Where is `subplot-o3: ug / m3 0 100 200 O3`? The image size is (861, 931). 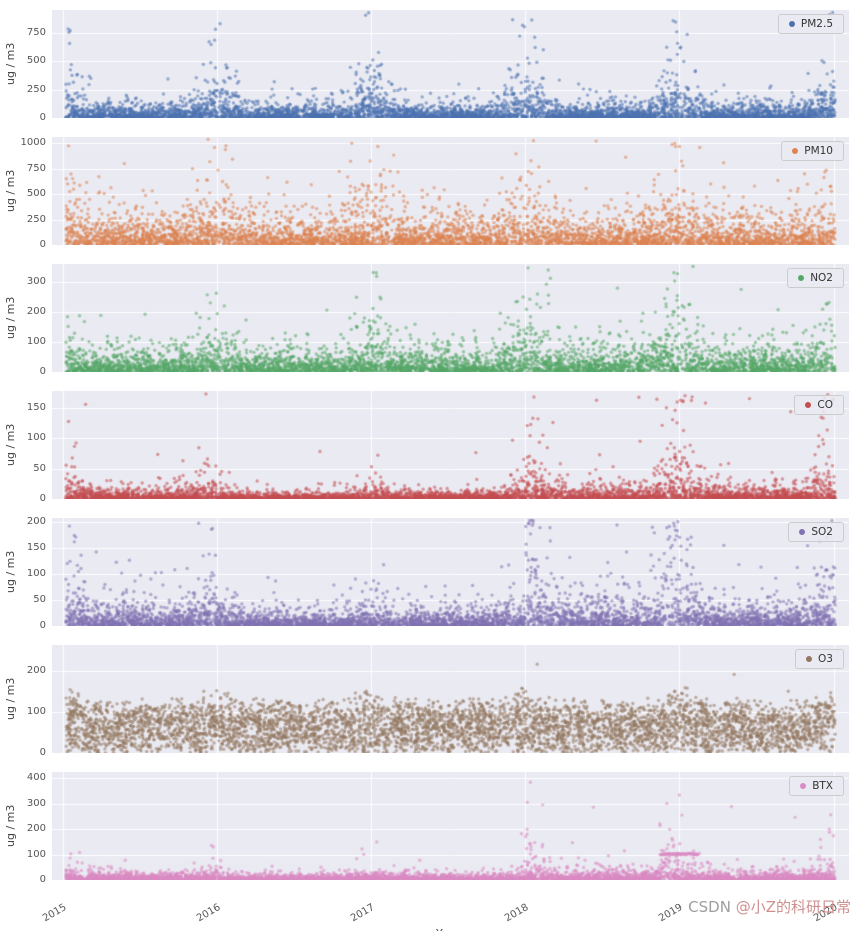
subplot-o3: ug / m3 0 100 200 O3 is located at coordinates (426, 701).